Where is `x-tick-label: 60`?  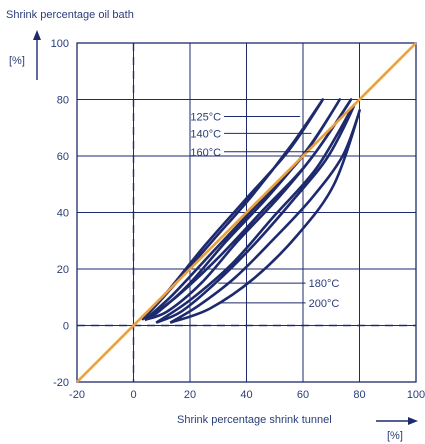 x-tick-label: 60 is located at coordinates (303, 395).